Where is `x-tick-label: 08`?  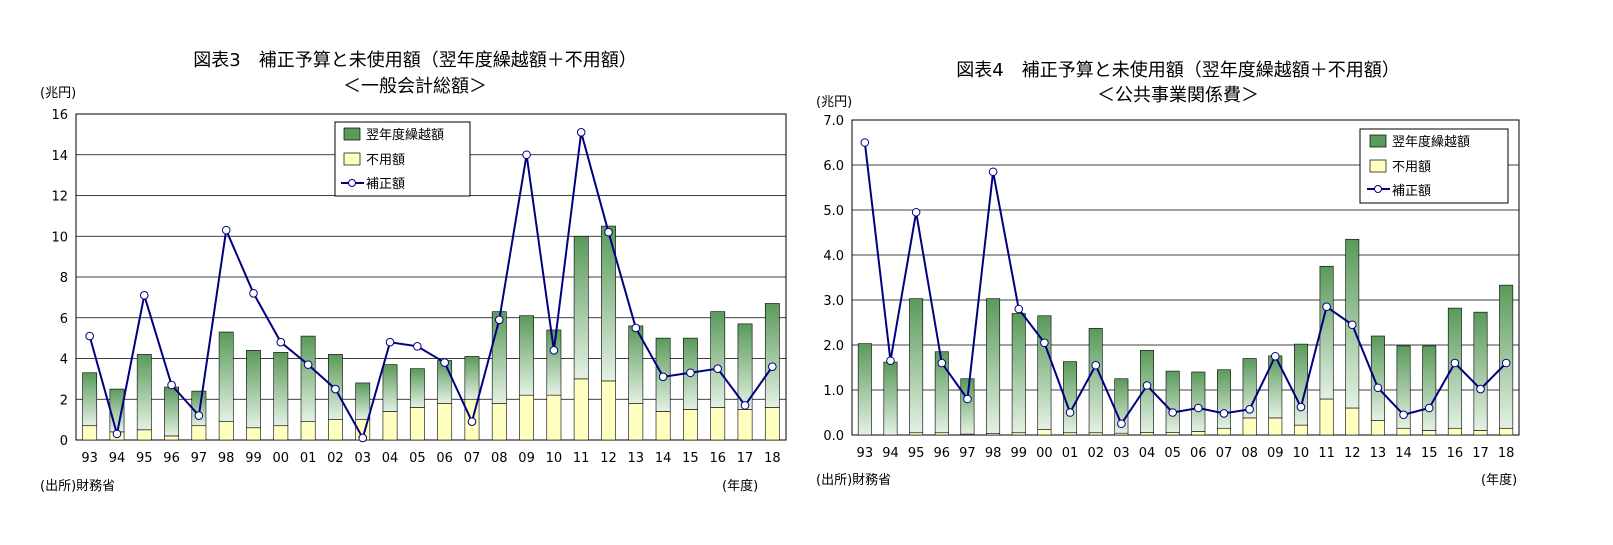
x-tick-label: 08 is located at coordinates (1249, 453).